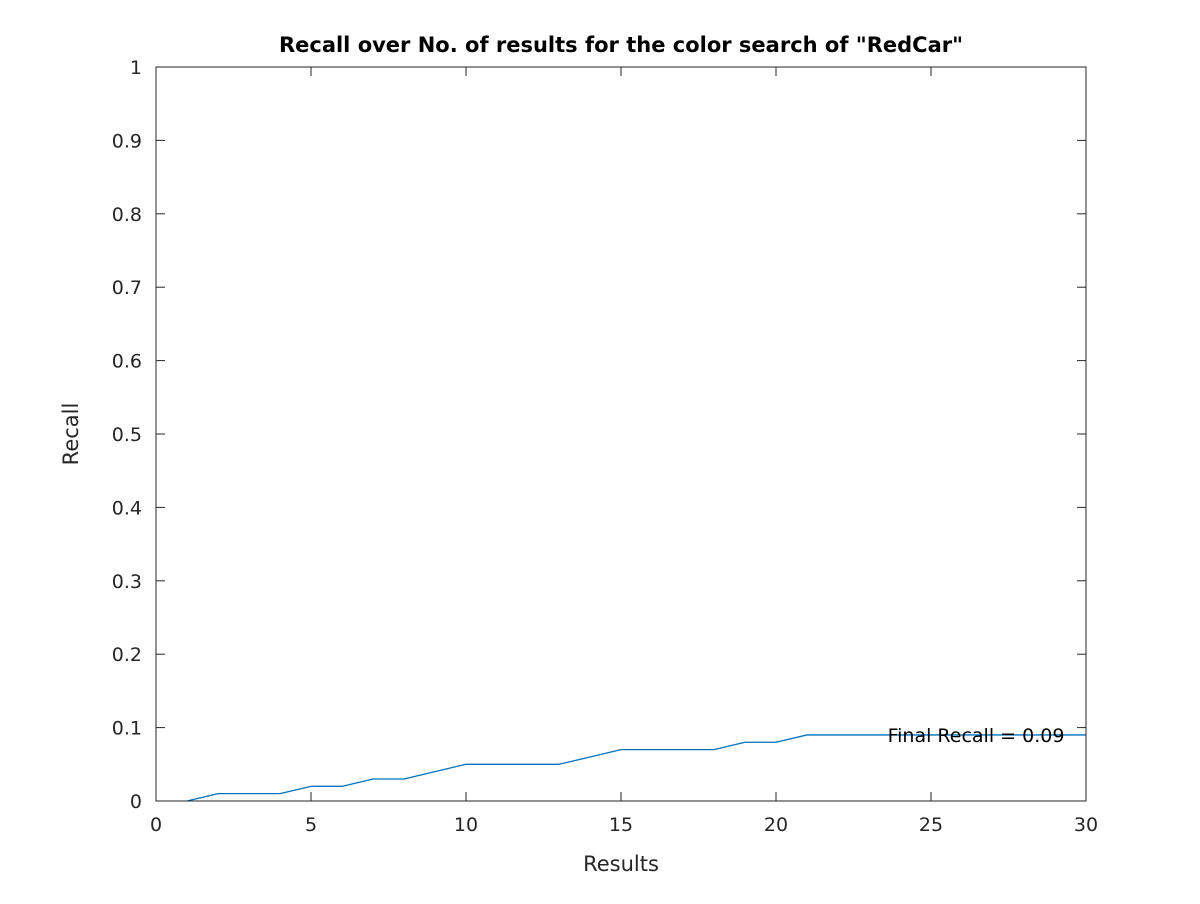  I want to click on x-tick-label: 15, so click(621, 825).